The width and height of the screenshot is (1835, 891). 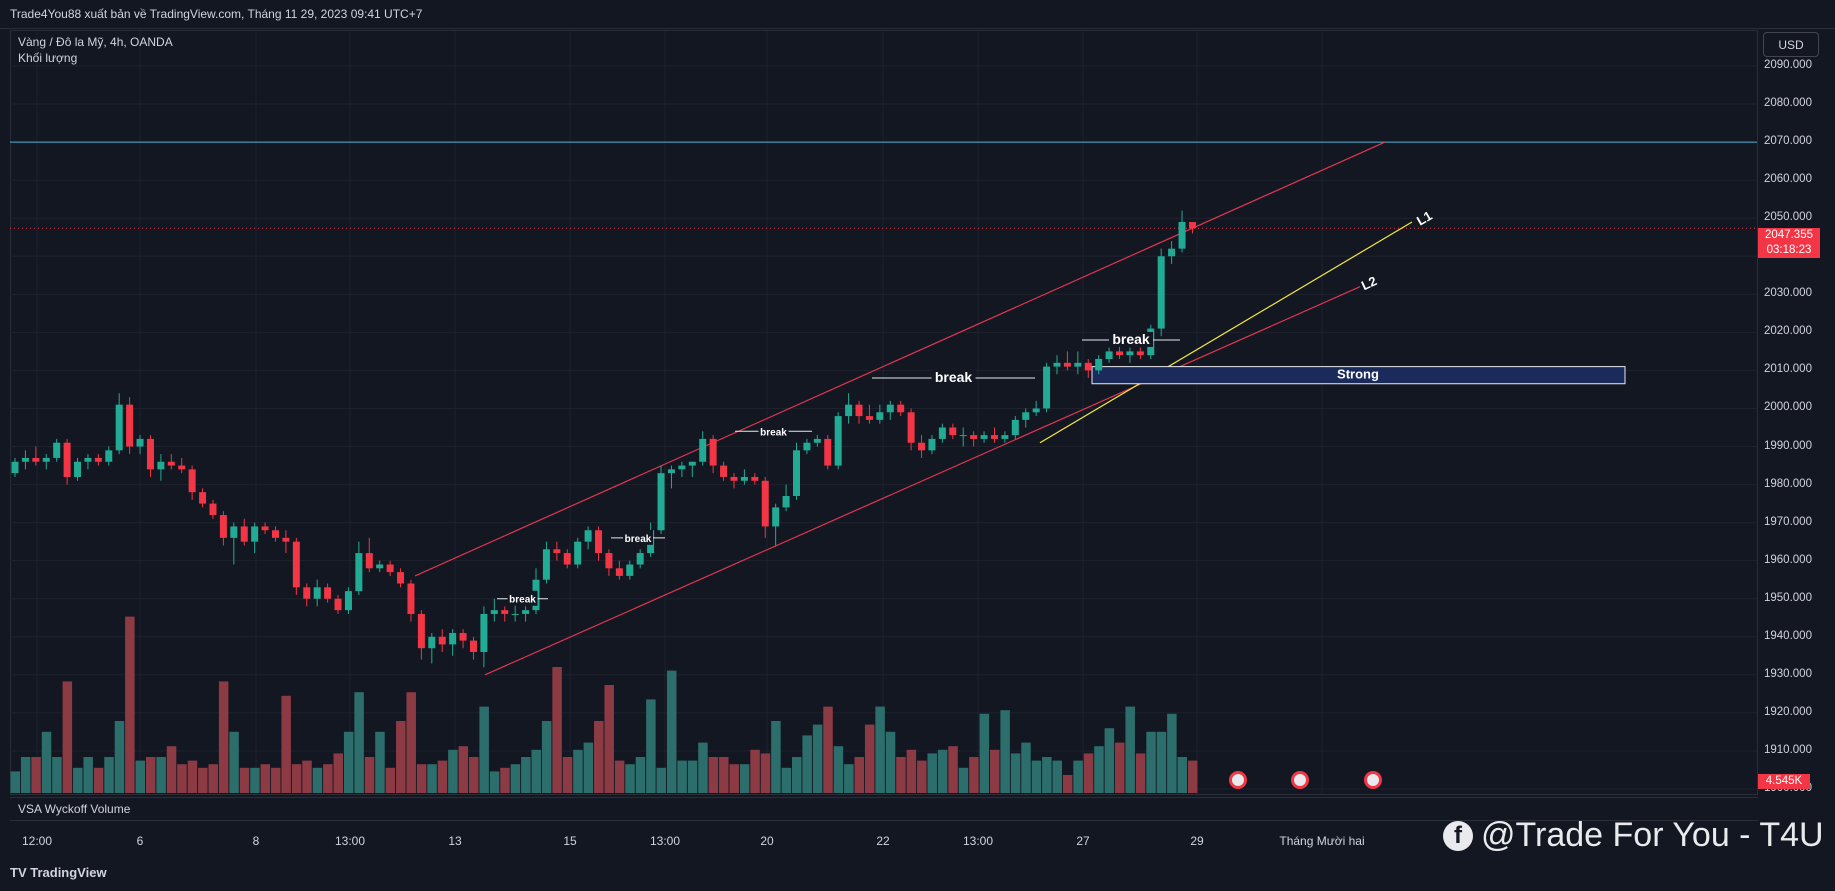 What do you see at coordinates (95, 42) in the screenshot?
I see `symbol-legend: Vàng / Đô la Mỹ, 4h, OANDA` at bounding box center [95, 42].